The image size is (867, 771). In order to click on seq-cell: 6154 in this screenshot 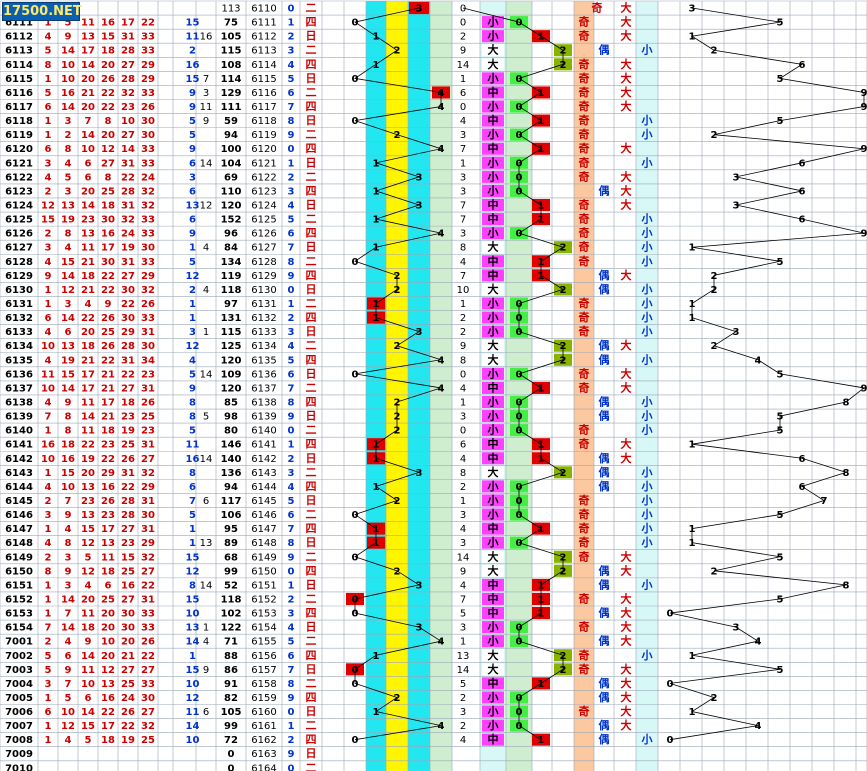, I will do `click(263, 628)`.